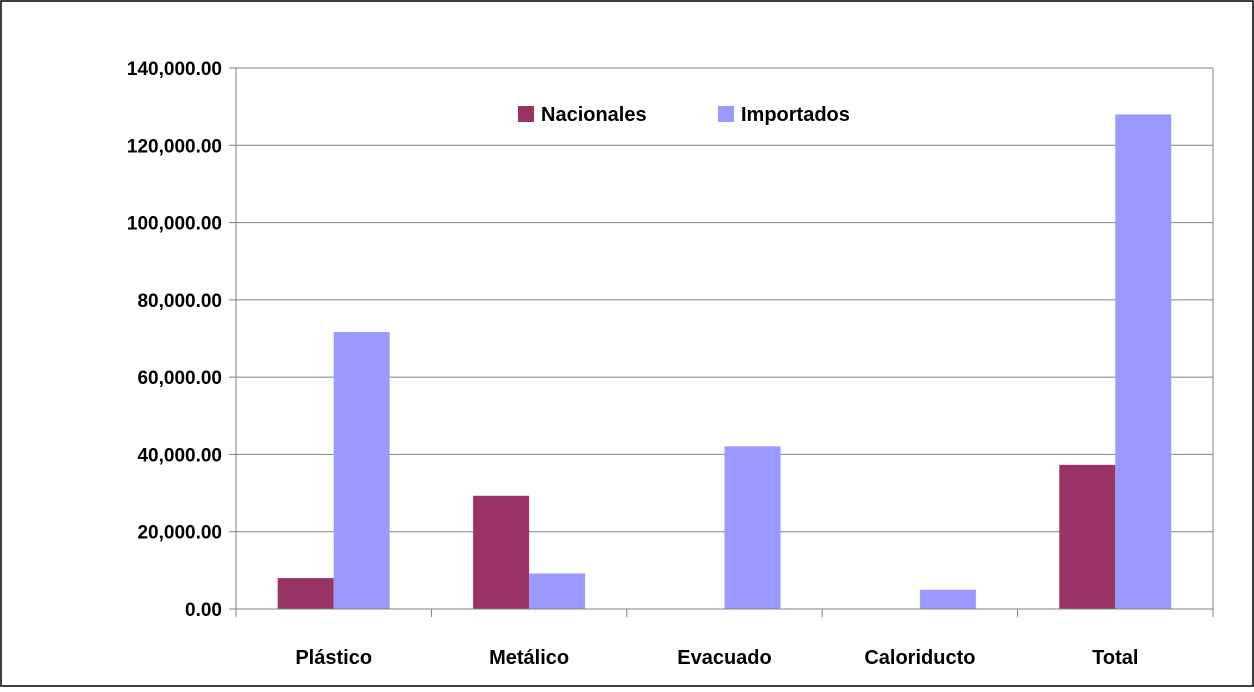 This screenshot has height=692, width=1254. What do you see at coordinates (1115, 658) in the screenshot?
I see `x-tick-label-4: Total` at bounding box center [1115, 658].